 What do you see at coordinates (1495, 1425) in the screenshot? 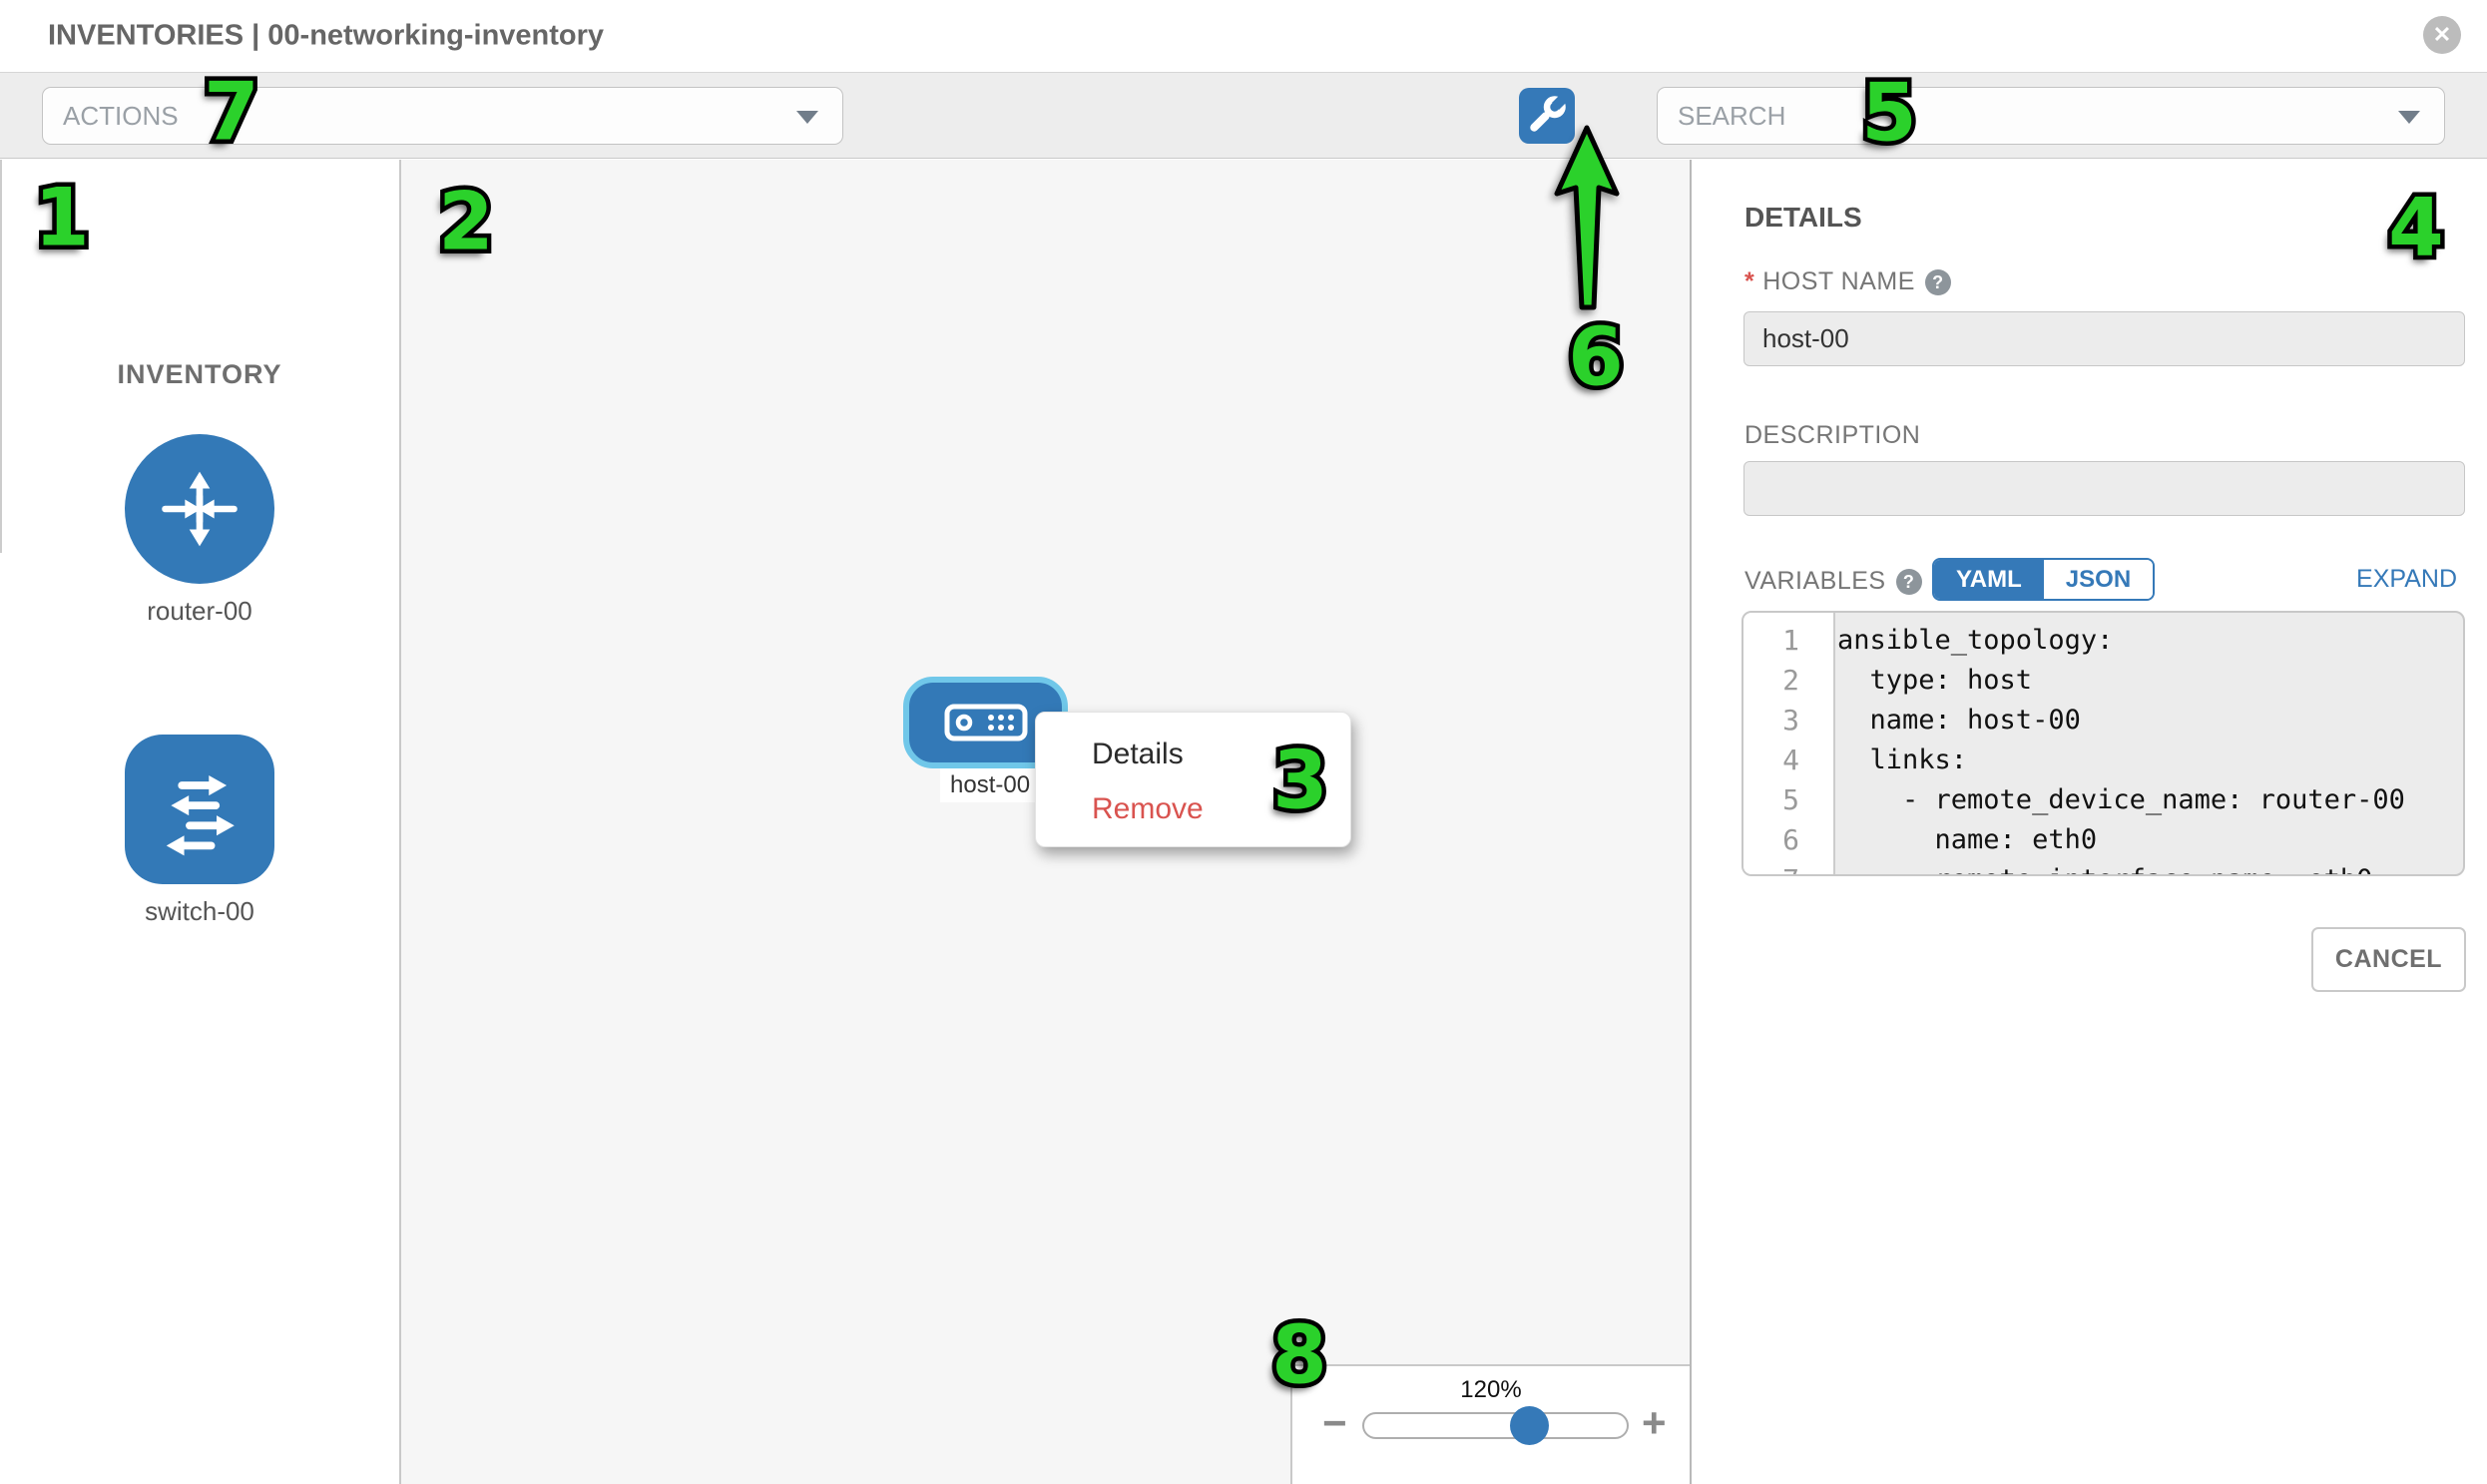
I see `zoom-slider-track` at bounding box center [1495, 1425].